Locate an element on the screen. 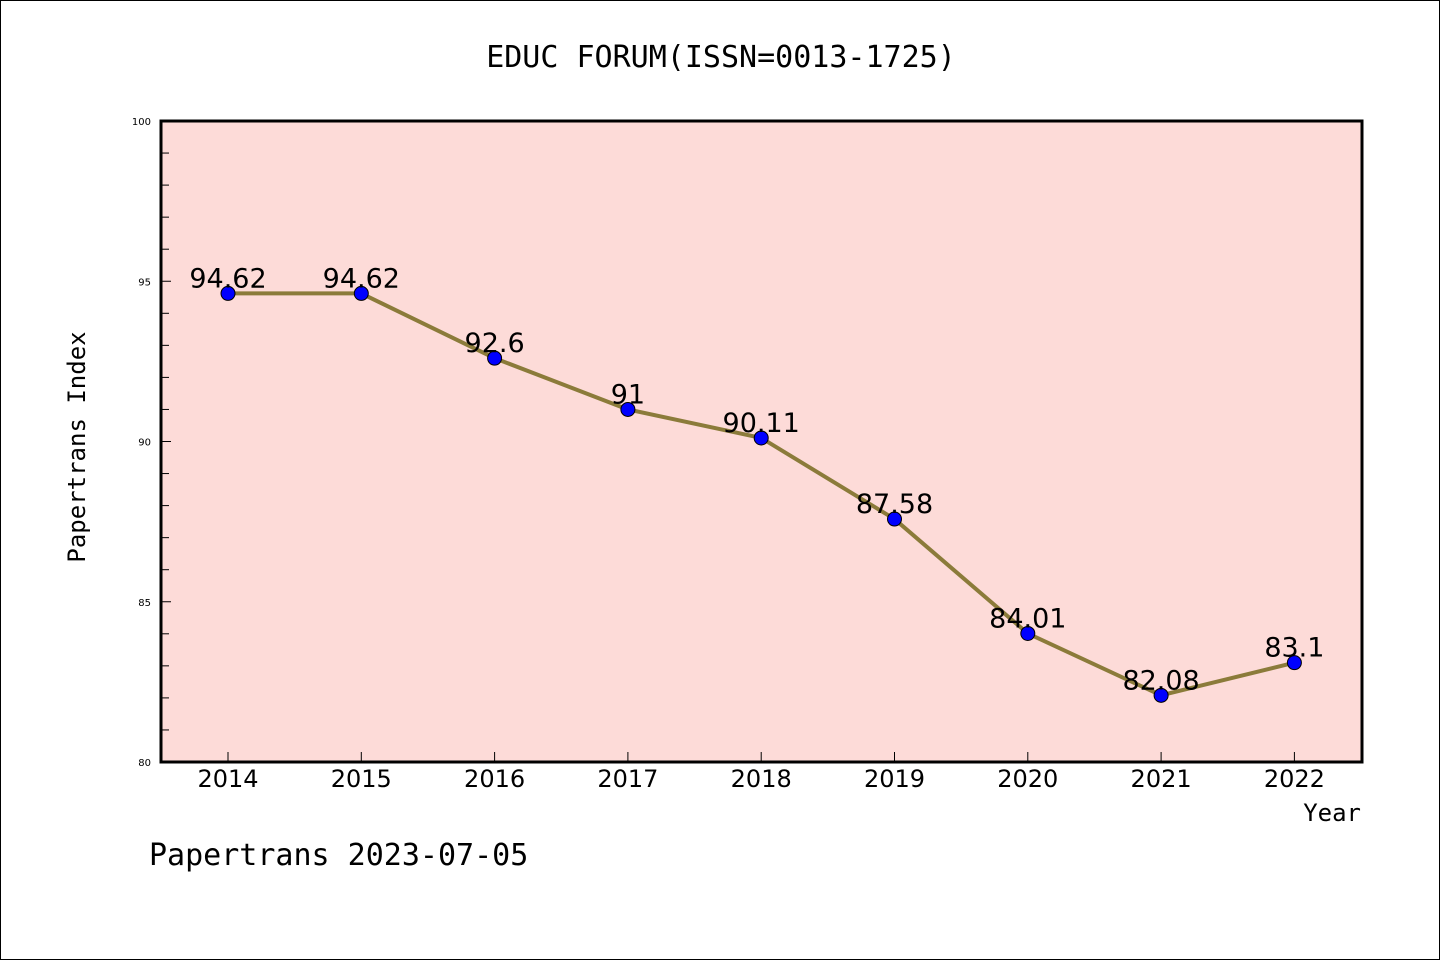 This screenshot has height=961, width=1440. data-label: 87.58 is located at coordinates (894, 504).